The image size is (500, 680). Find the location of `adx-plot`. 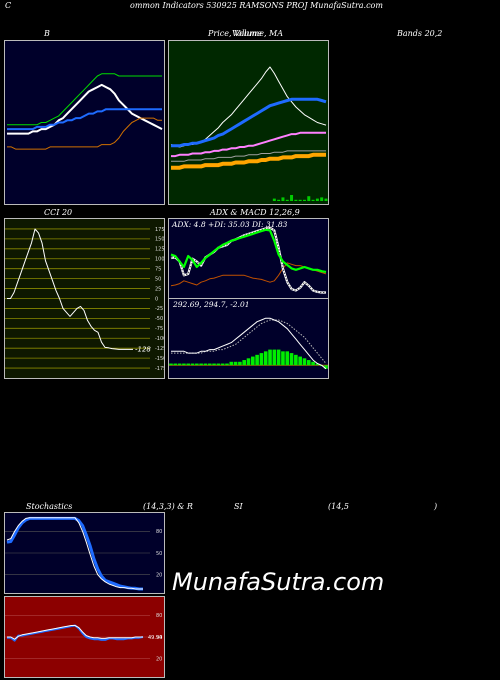

adx-plot is located at coordinates (248, 258).